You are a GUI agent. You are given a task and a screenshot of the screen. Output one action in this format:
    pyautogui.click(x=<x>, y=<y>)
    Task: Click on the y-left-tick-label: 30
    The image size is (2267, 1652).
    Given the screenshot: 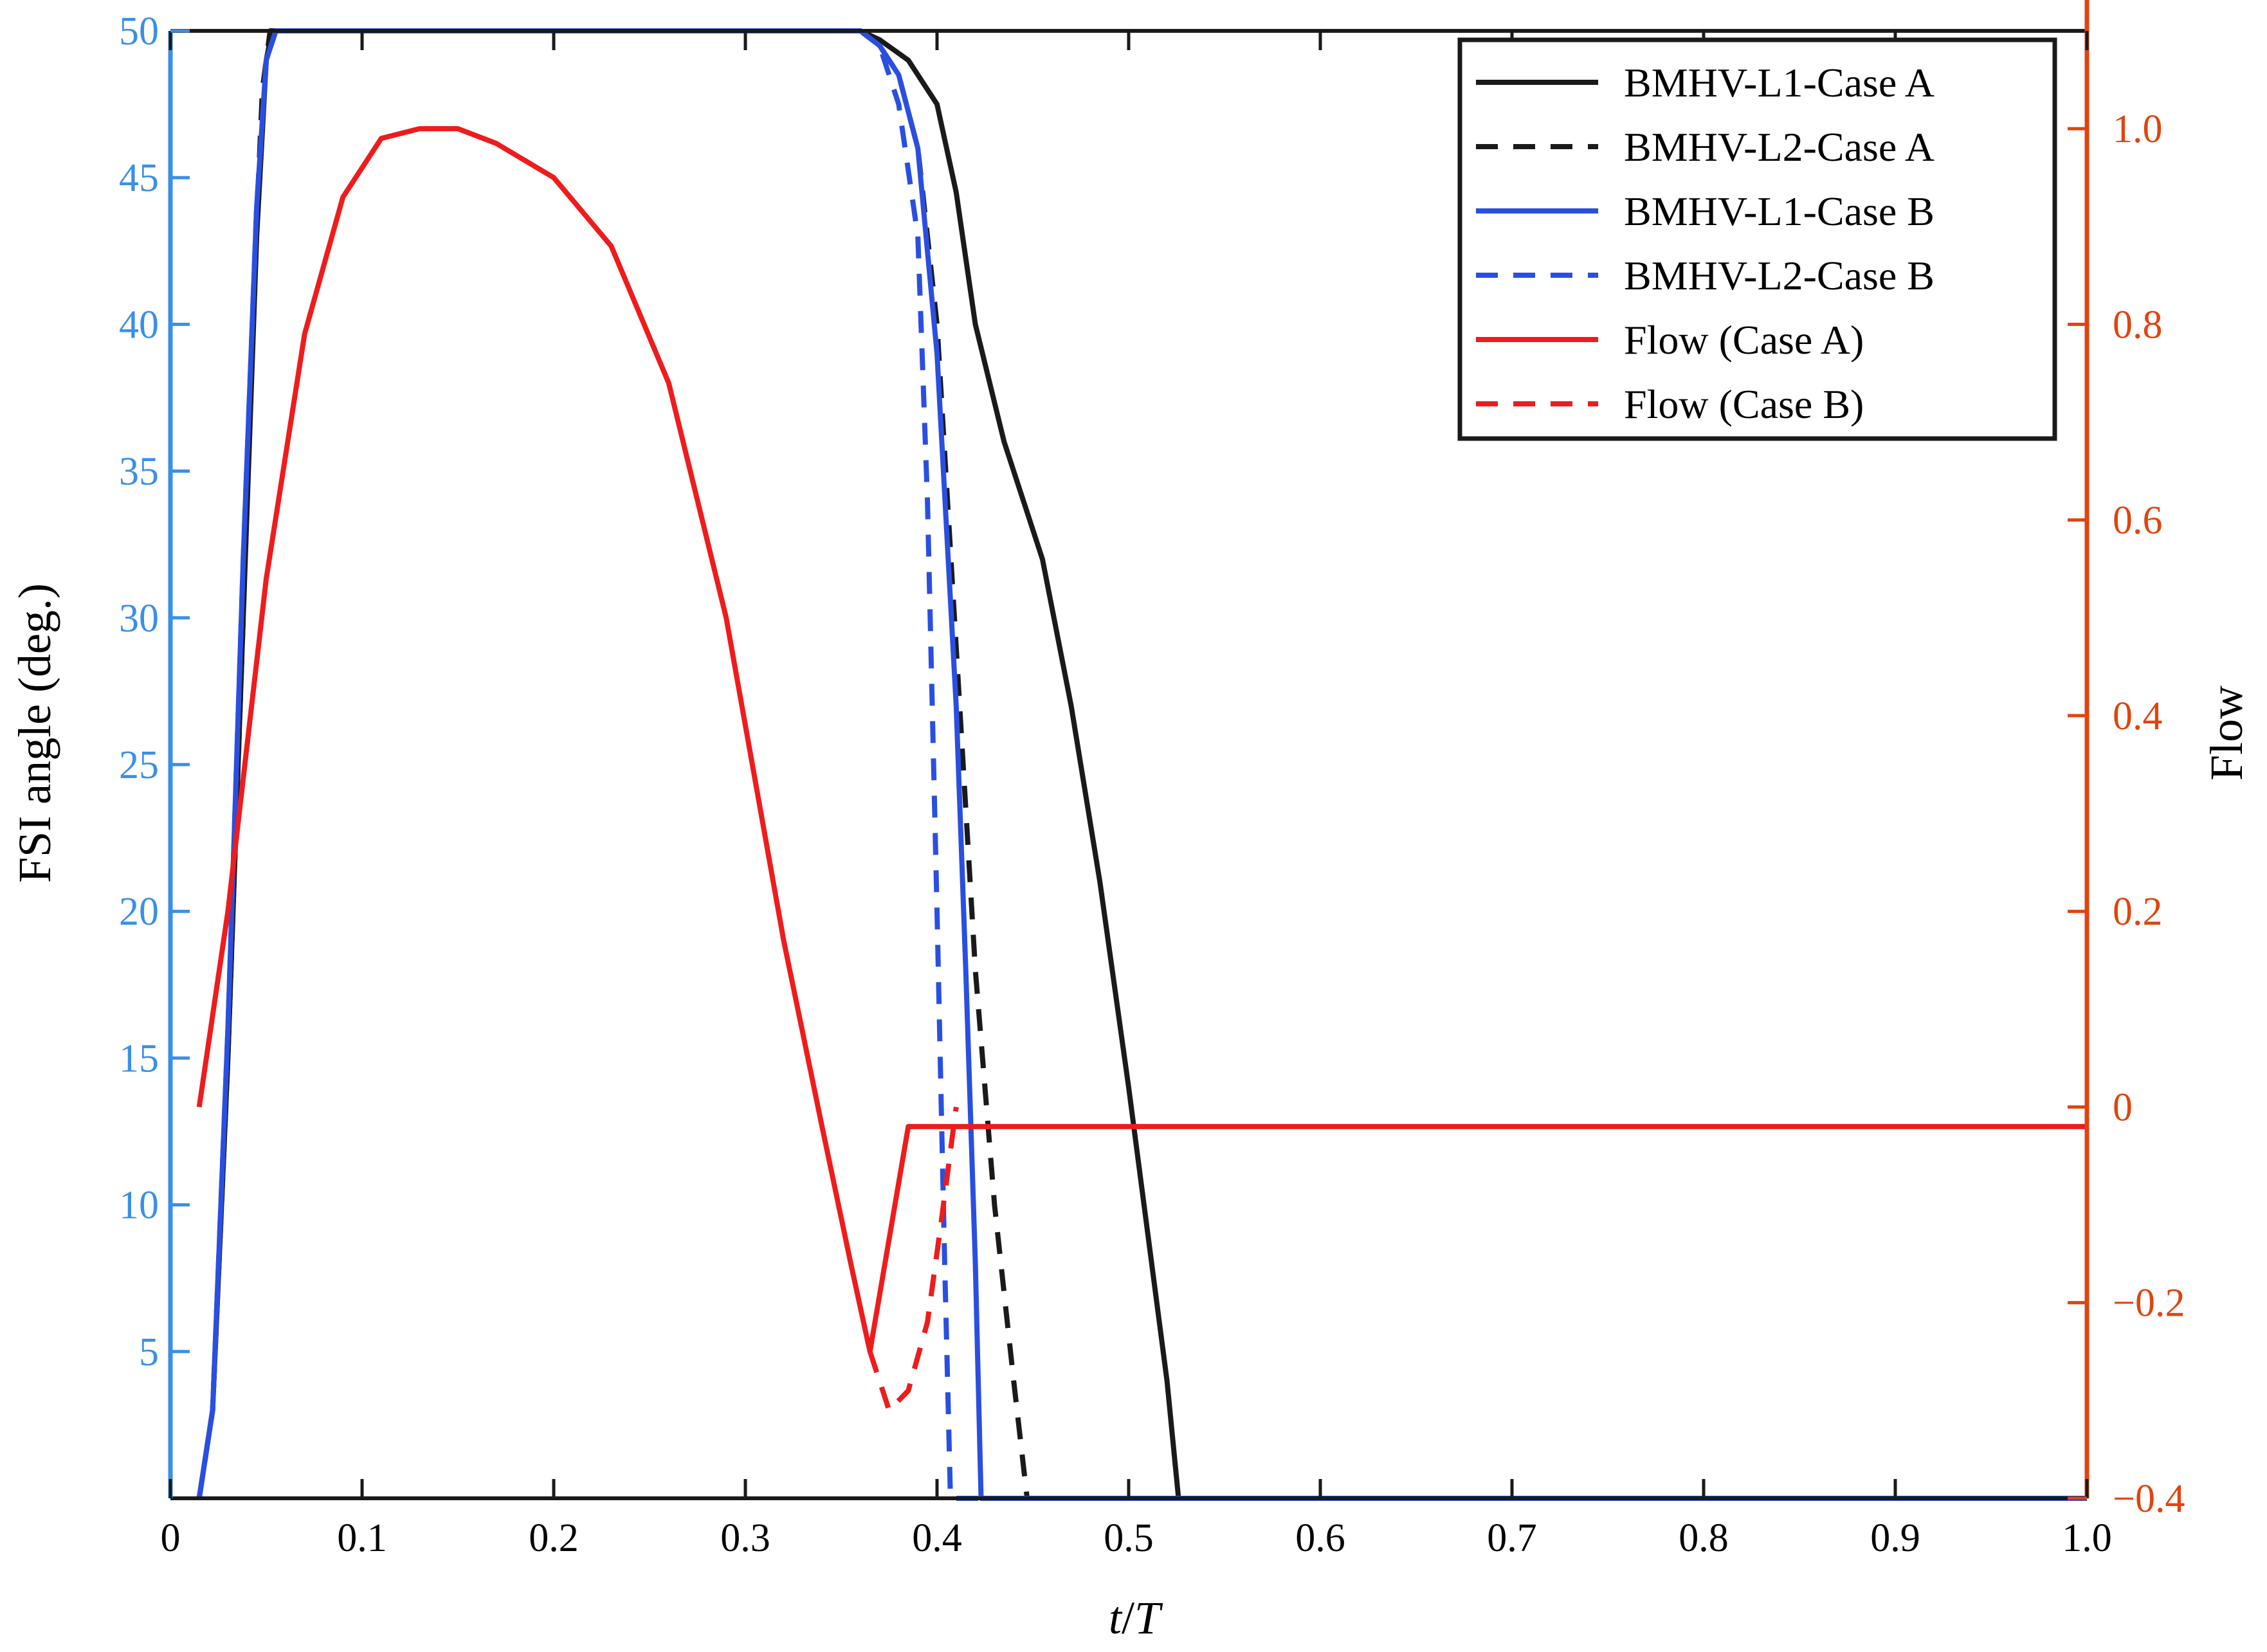 What is the action you would take?
    pyautogui.click(x=139, y=618)
    